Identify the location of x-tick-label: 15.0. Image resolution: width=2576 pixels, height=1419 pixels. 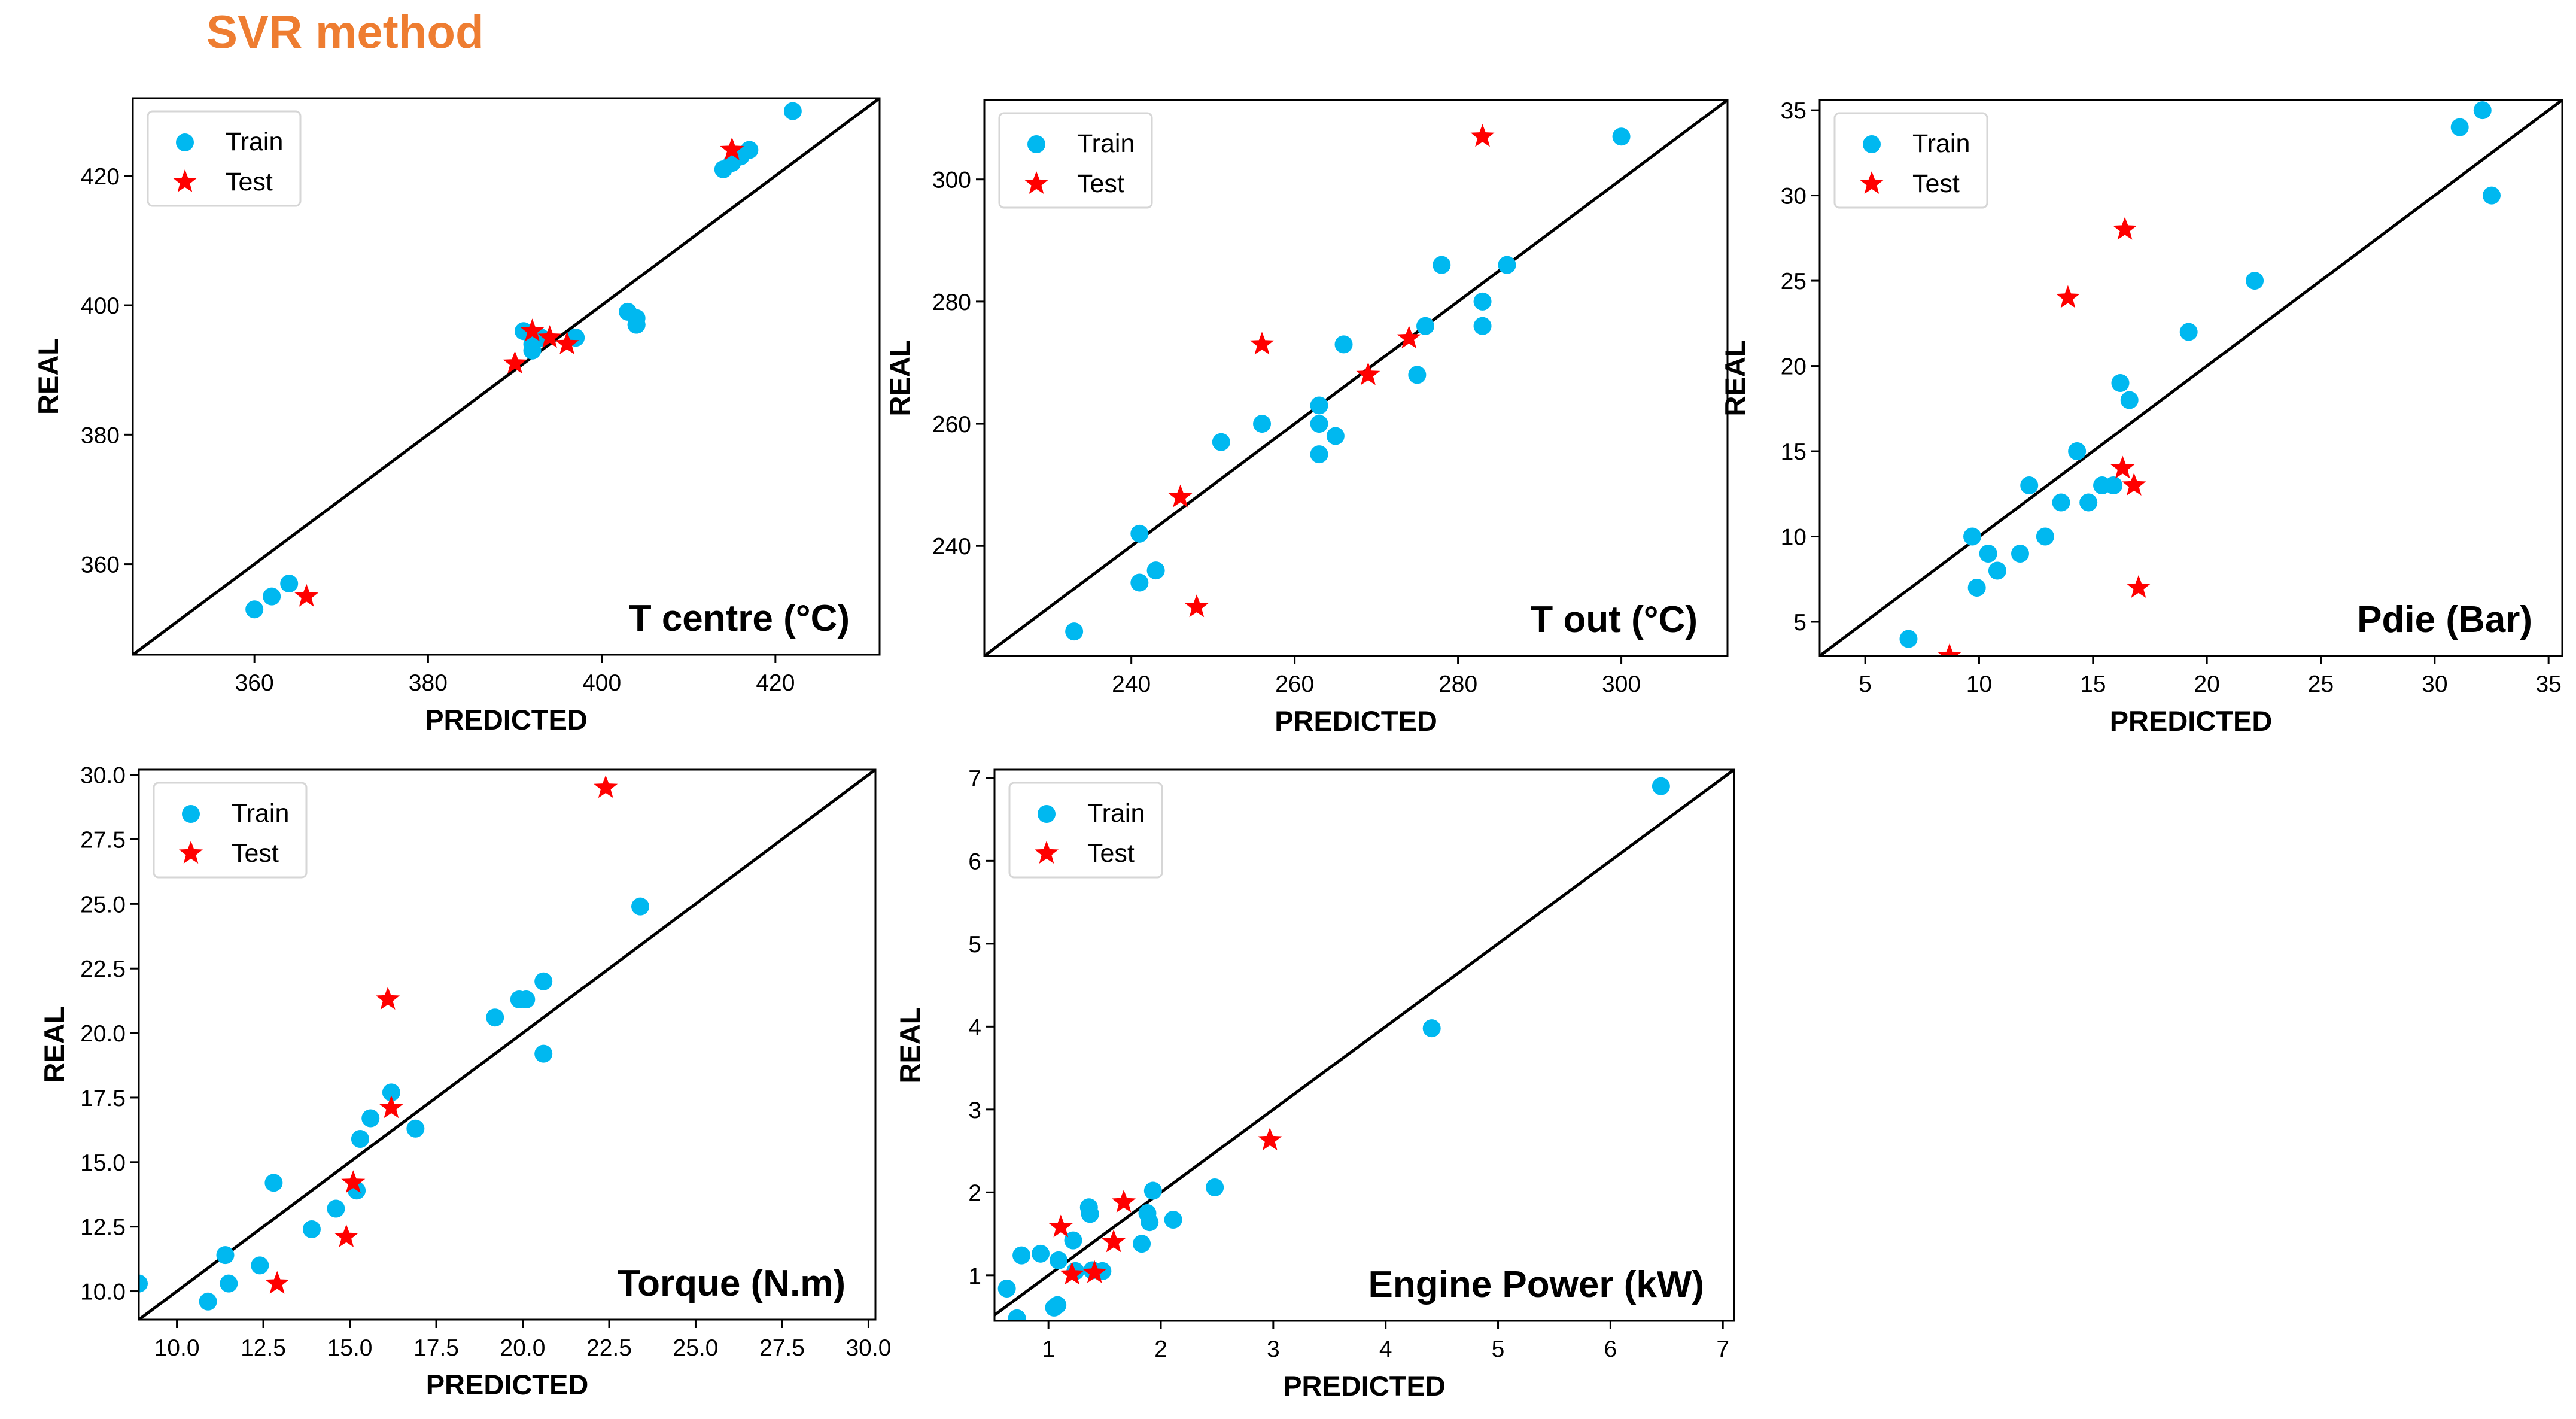
(350, 1348).